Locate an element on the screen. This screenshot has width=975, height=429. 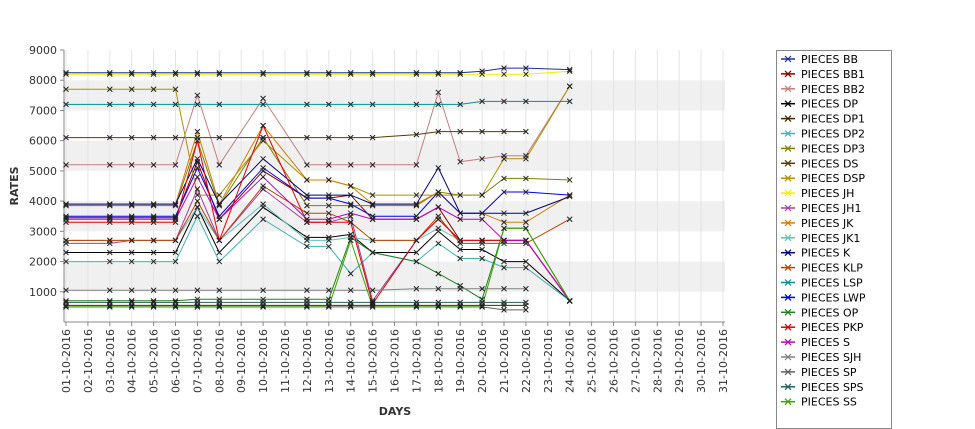
legend-item: PIECES JK1 is located at coordinates (820, 238).